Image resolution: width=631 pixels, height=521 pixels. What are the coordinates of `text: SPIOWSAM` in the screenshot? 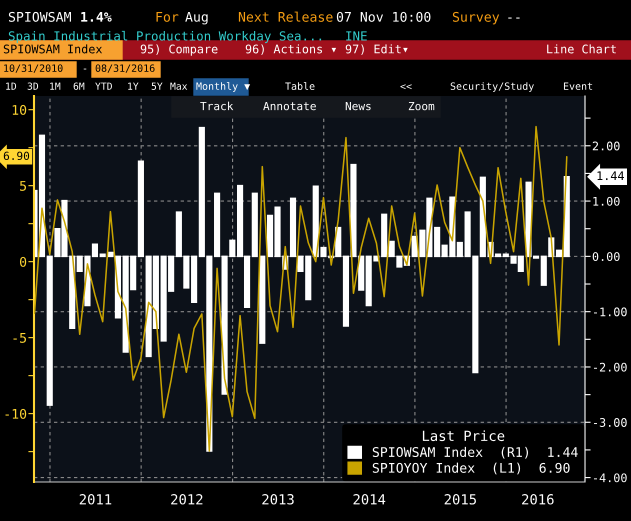 It's located at (39, 17).